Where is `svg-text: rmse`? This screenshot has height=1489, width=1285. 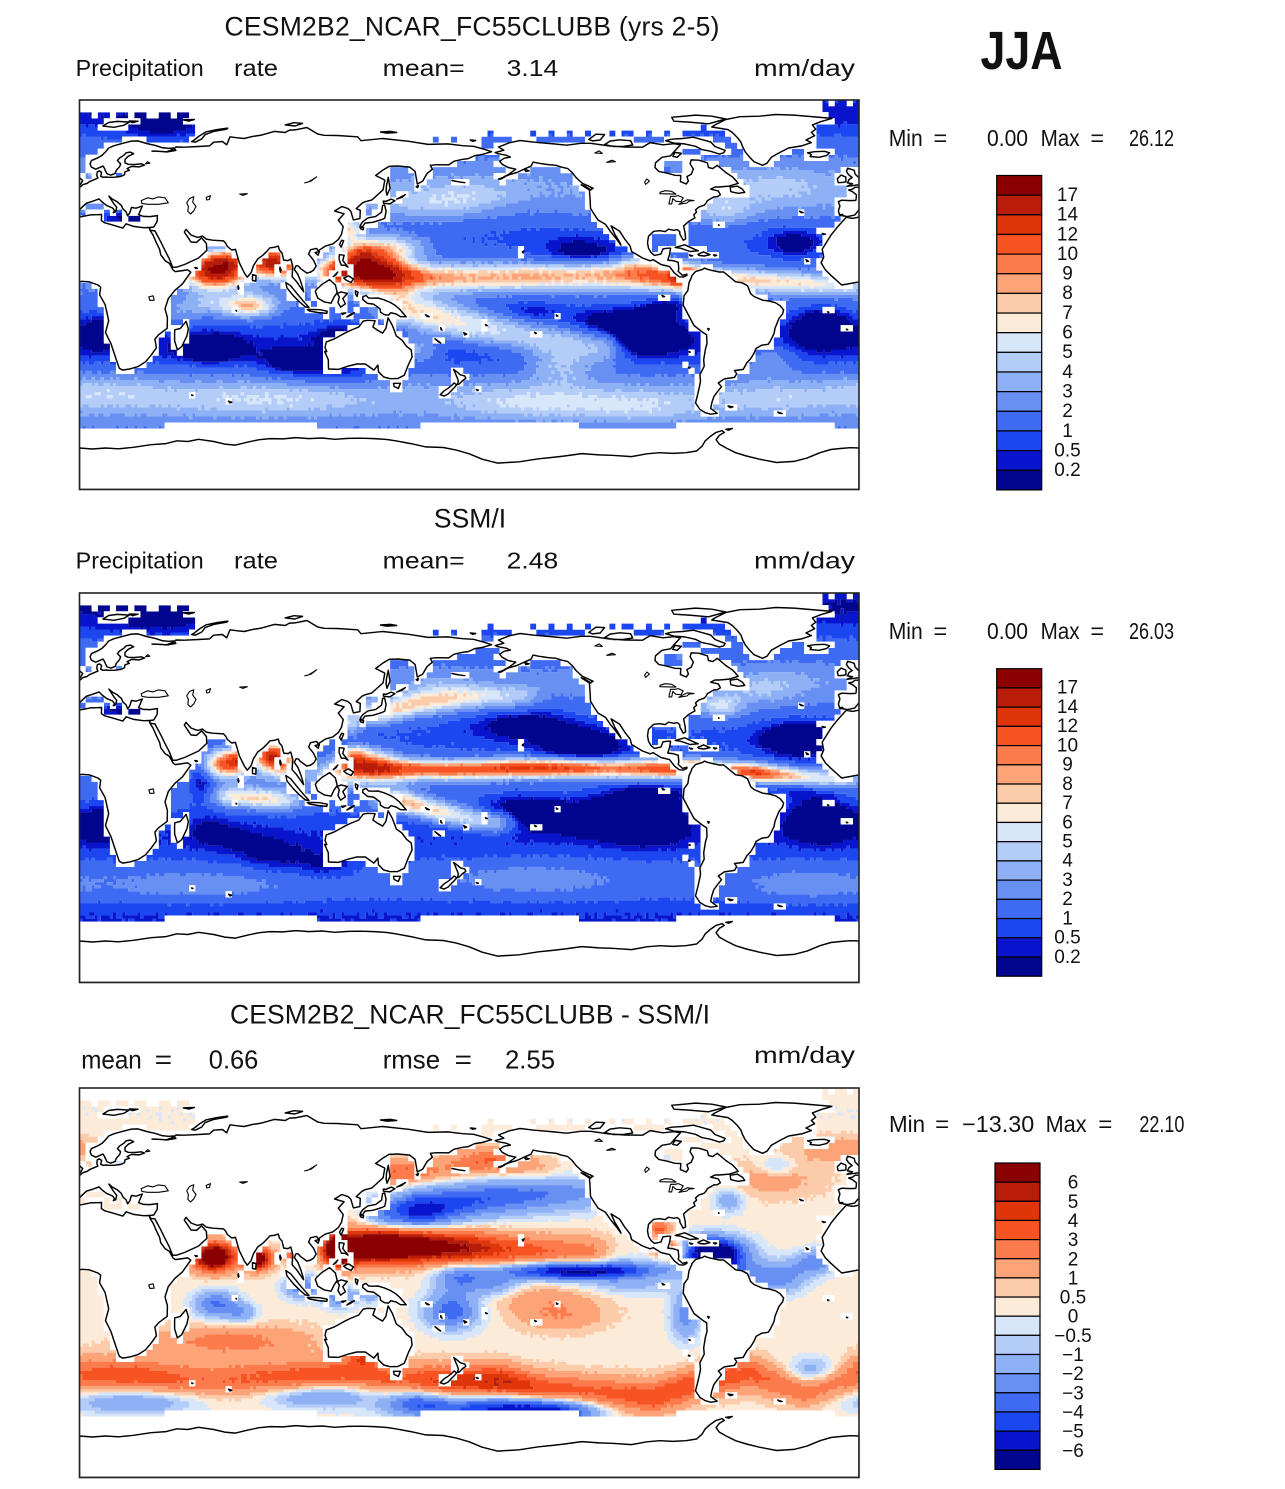 svg-text: rmse is located at coordinates (411, 1060).